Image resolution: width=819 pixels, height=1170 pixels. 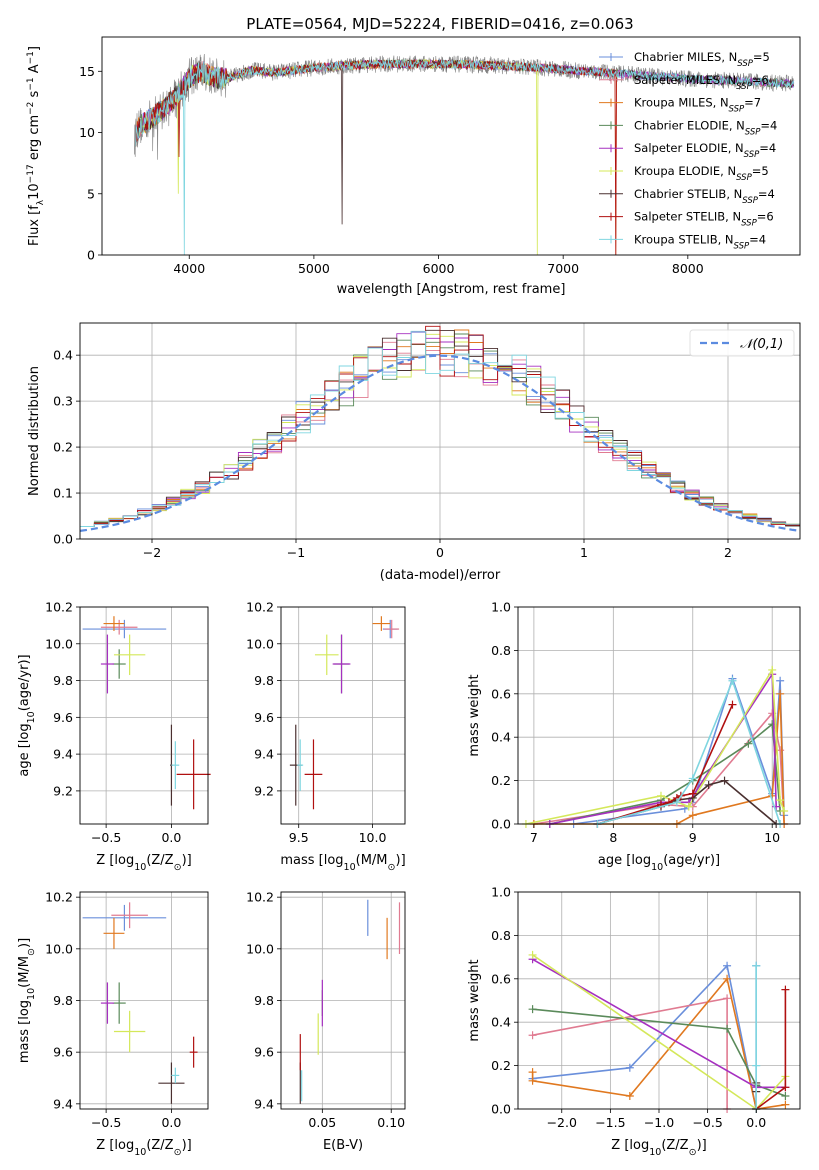 What do you see at coordinates (343, 1145) in the screenshot?
I see `x-axis-label: E(B-V)` at bounding box center [343, 1145].